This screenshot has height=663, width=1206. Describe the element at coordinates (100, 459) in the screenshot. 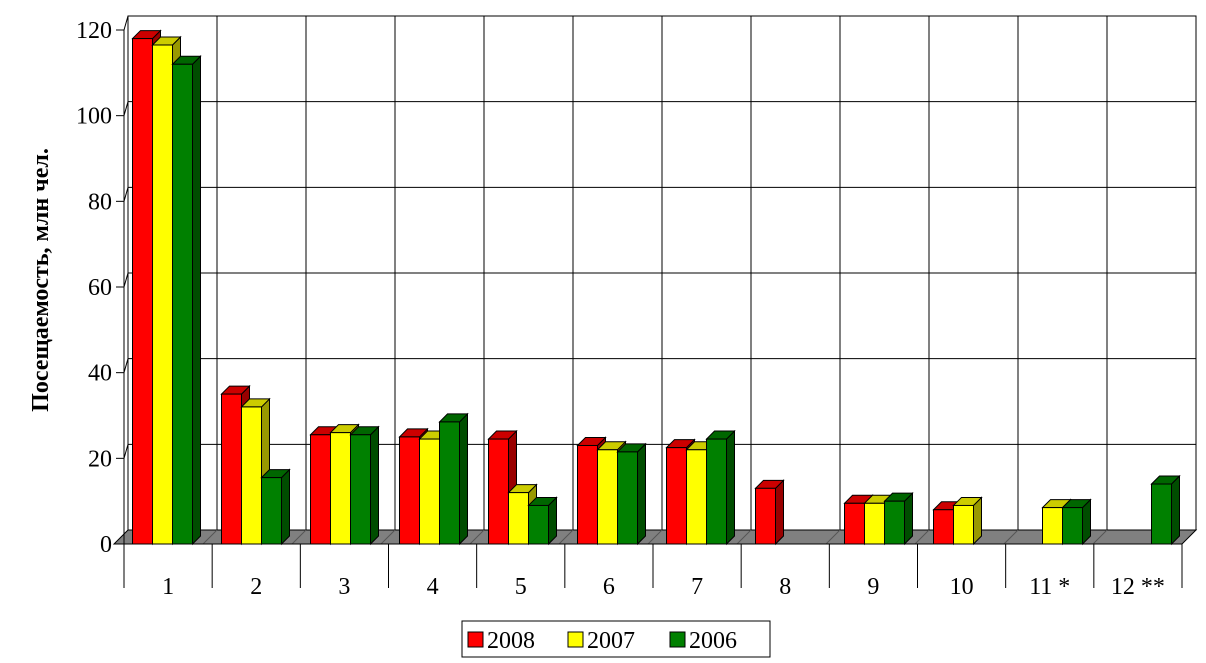

I see `y-tick-label: 20` at that location.